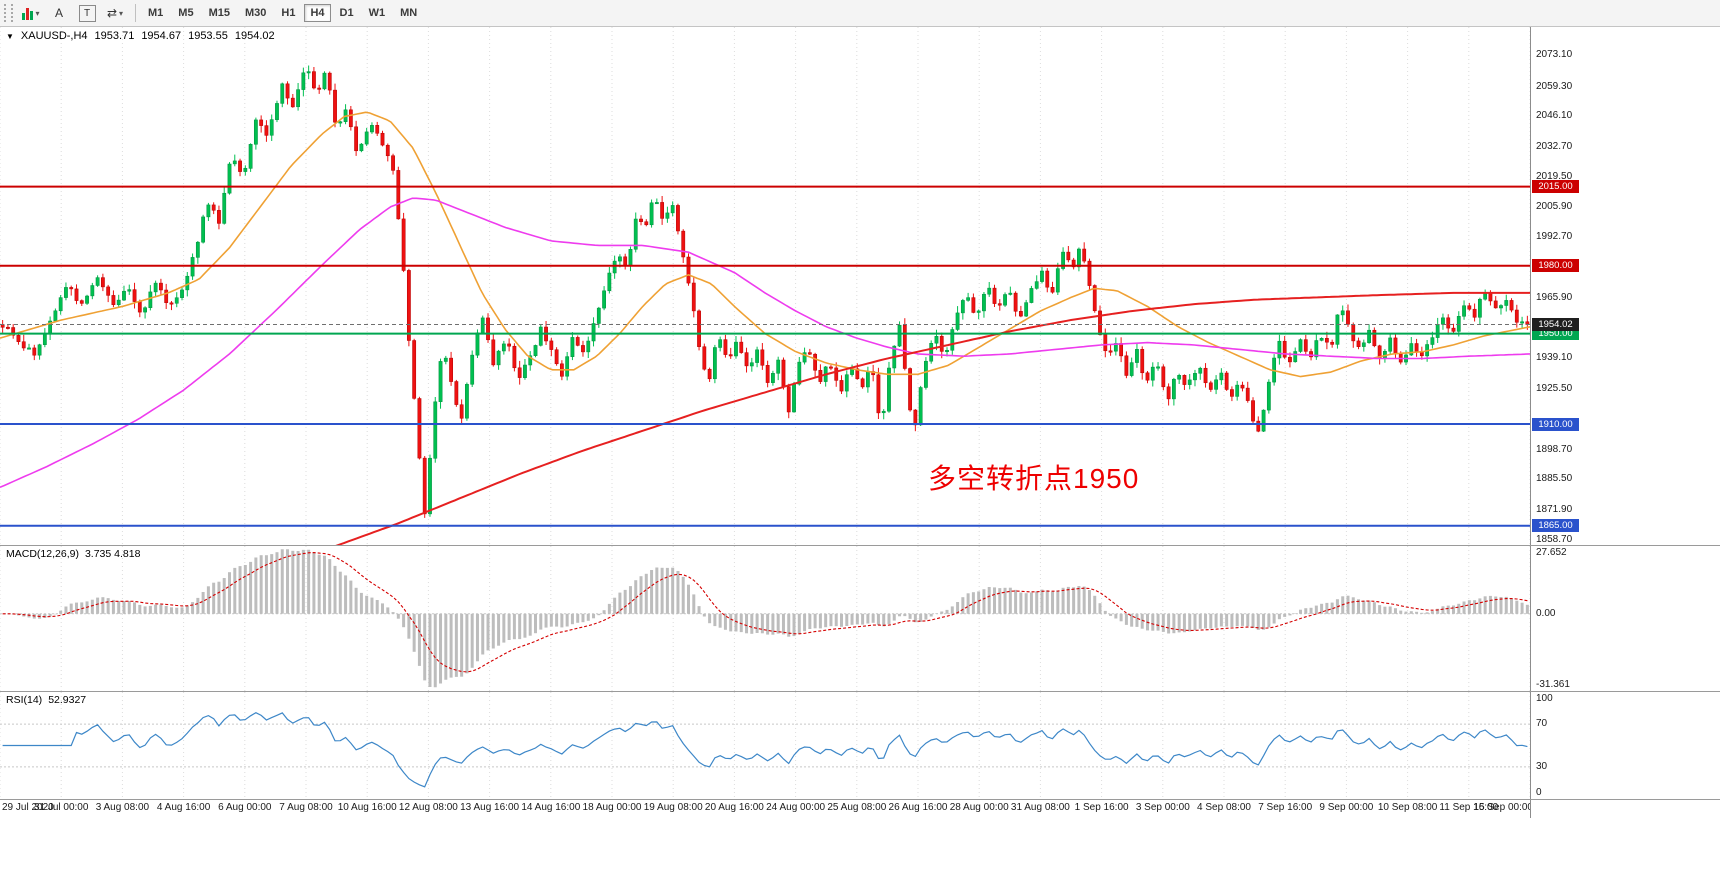  I want to click on time-tick-label: 15 Sep 00:00, so click(1503, 807).